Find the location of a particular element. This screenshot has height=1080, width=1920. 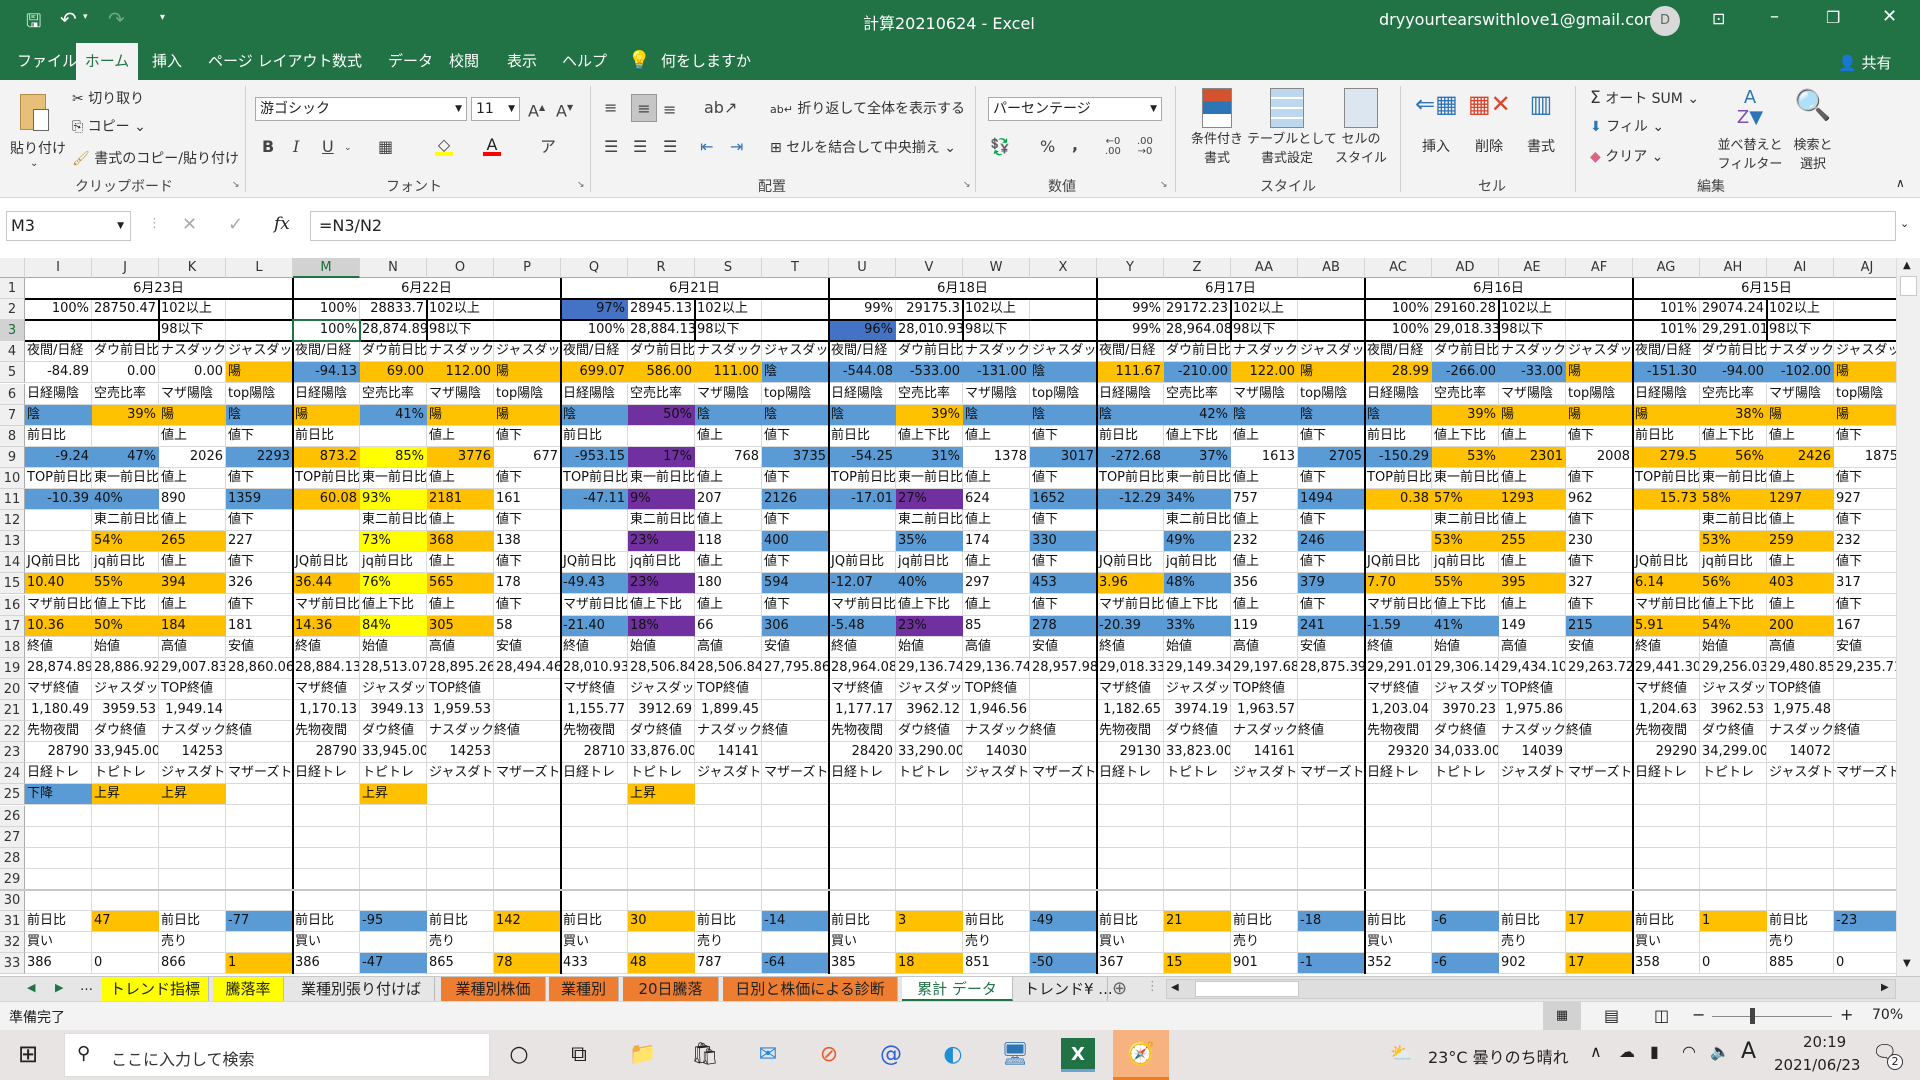

cell: top陽陰 is located at coordinates (1063, 394).